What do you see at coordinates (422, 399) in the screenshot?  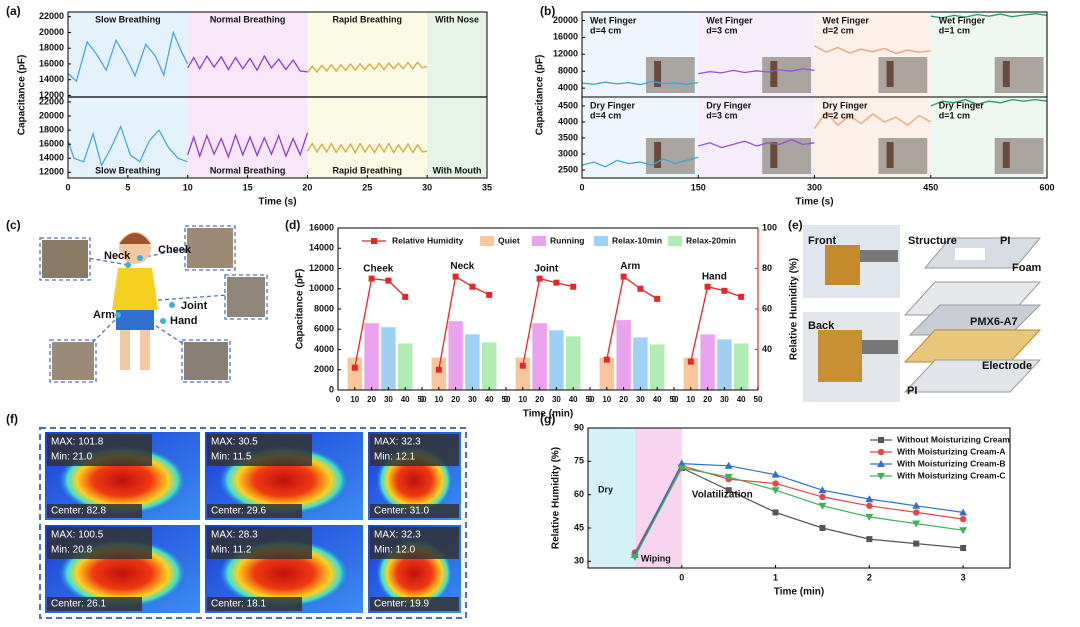 I see `x-tick-label: 50` at bounding box center [422, 399].